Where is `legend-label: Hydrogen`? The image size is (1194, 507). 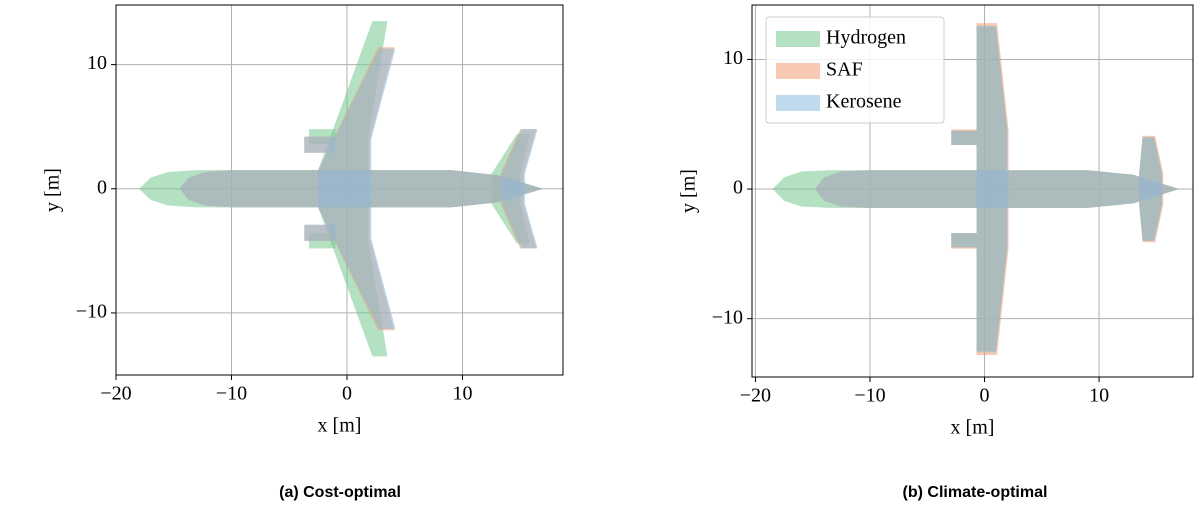
legend-label: Hydrogen is located at coordinates (866, 38).